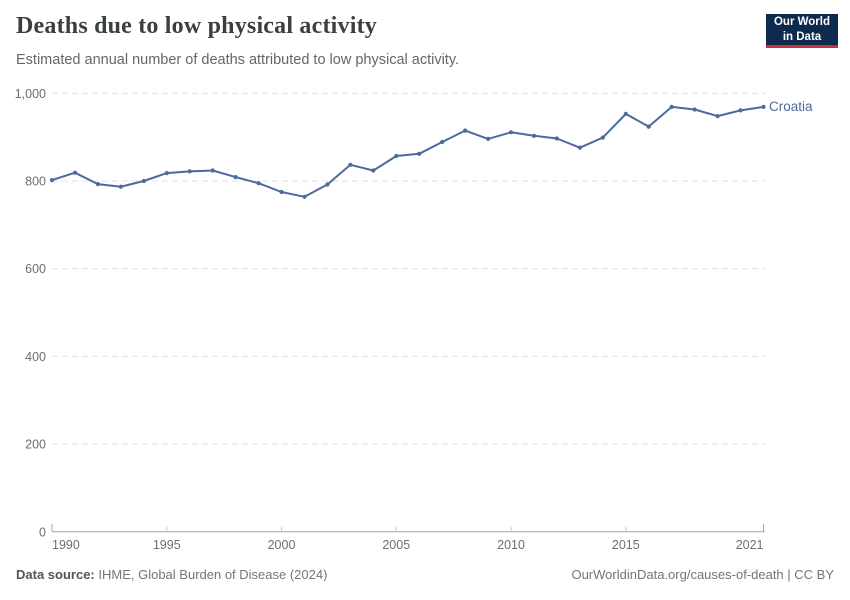 The width and height of the screenshot is (850, 600). I want to click on page-title: Deaths due to low physical activity, so click(196, 26).